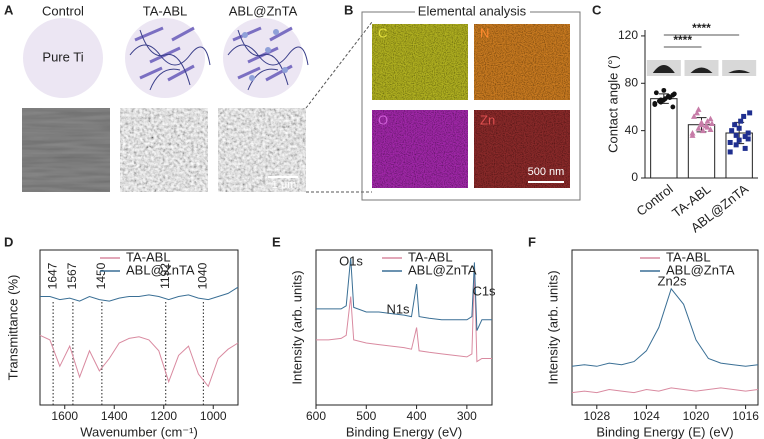  What do you see at coordinates (203, 275) in the screenshot?
I see `peak-label: 1040` at bounding box center [203, 275].